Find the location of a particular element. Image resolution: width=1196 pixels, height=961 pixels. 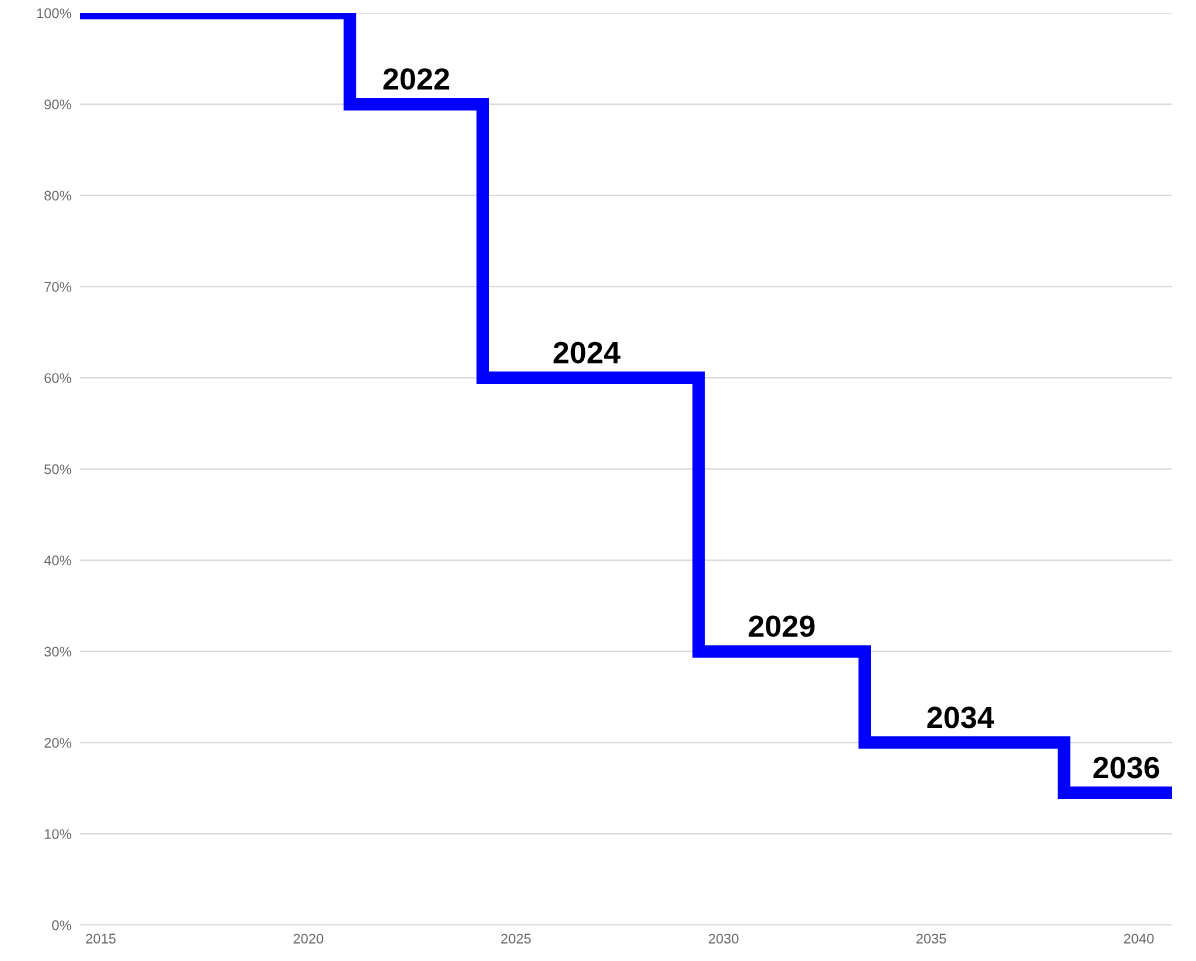

y-tick-label: 0% is located at coordinates (62, 925).